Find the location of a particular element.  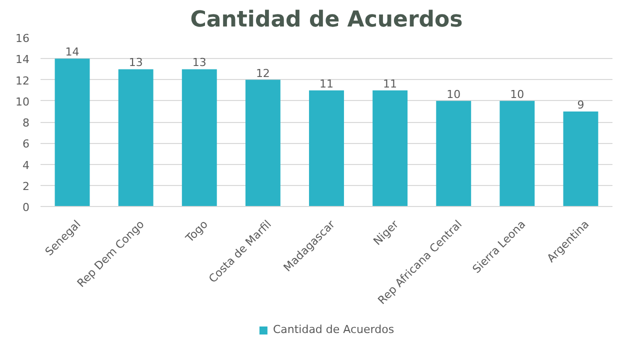

y-tick-label: 10 is located at coordinates (23, 101).